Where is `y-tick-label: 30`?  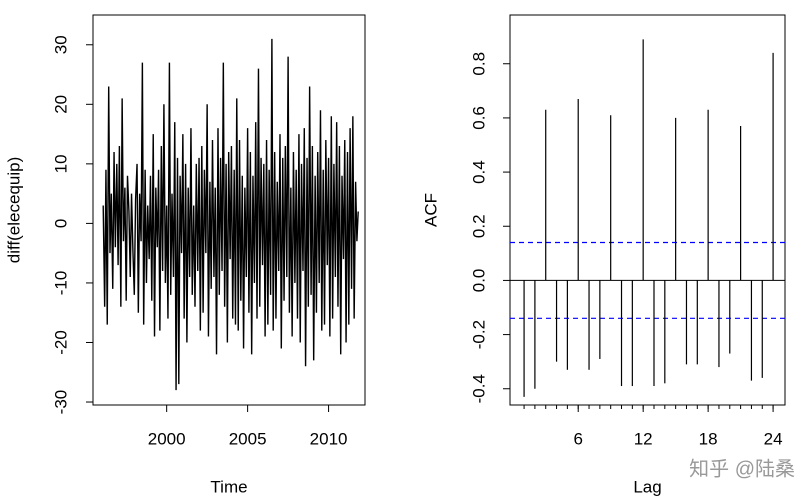 y-tick-label: 30 is located at coordinates (60, 44).